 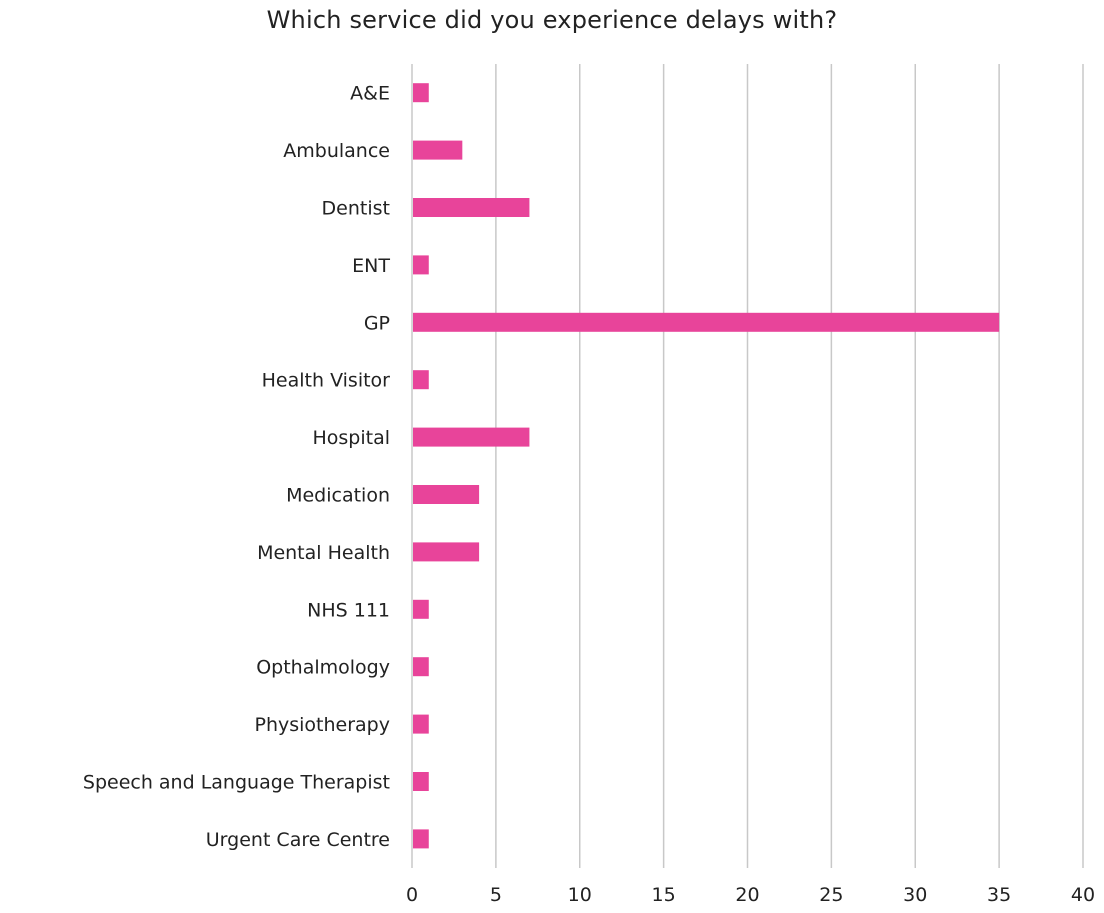 I want to click on x-tick-label-0: 0, so click(x=412, y=895).